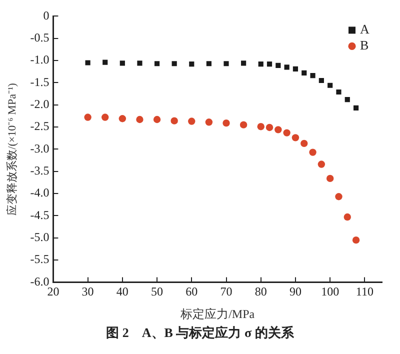 The image size is (400, 354). What do you see at coordinates (40, 148) in the screenshot?
I see `y-tick-label: -3.0` at bounding box center [40, 148].